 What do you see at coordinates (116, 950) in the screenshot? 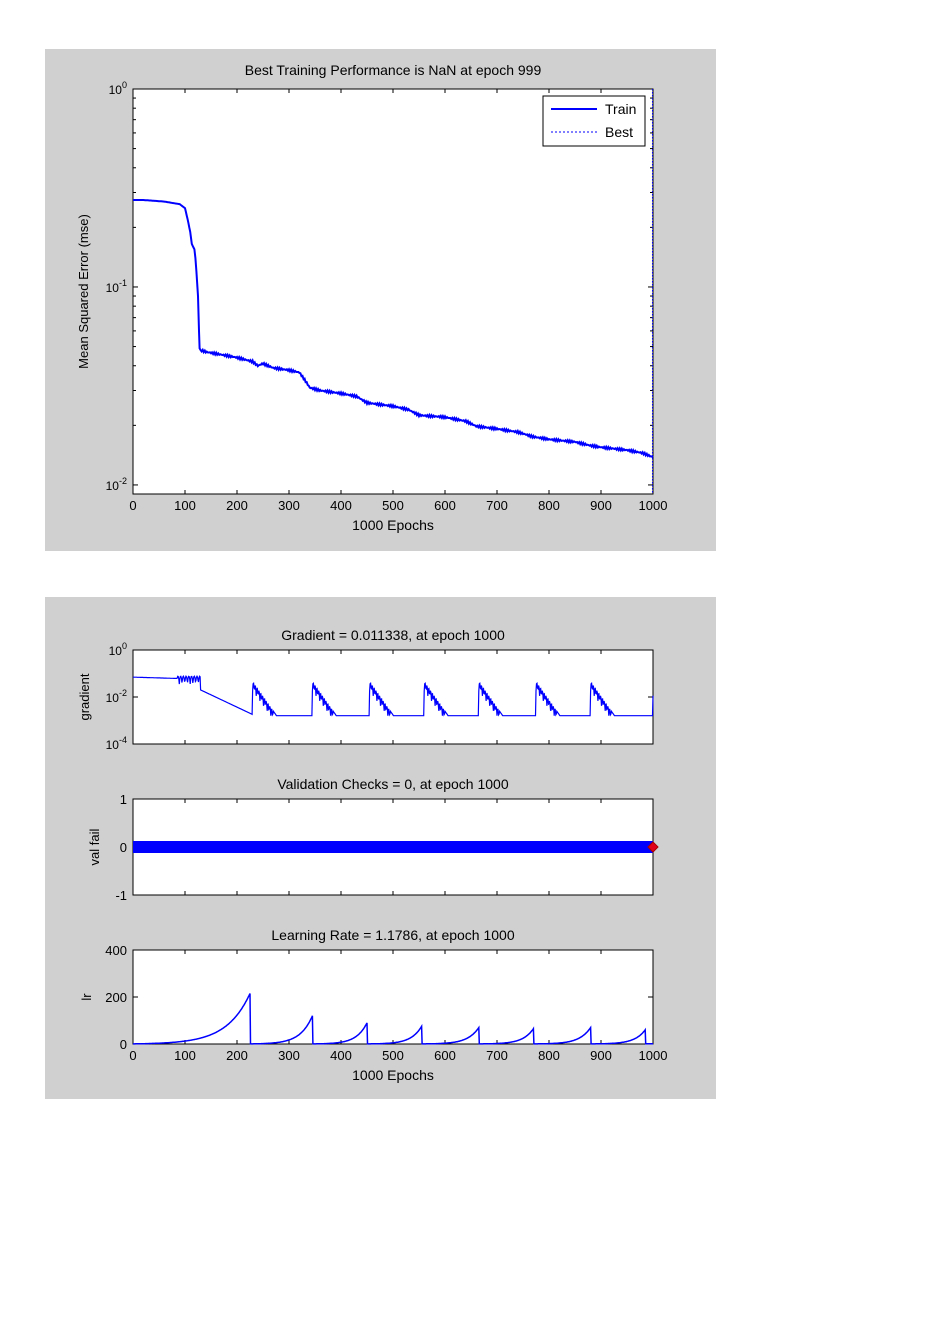
I see `y-tick-label: 400` at bounding box center [116, 950].